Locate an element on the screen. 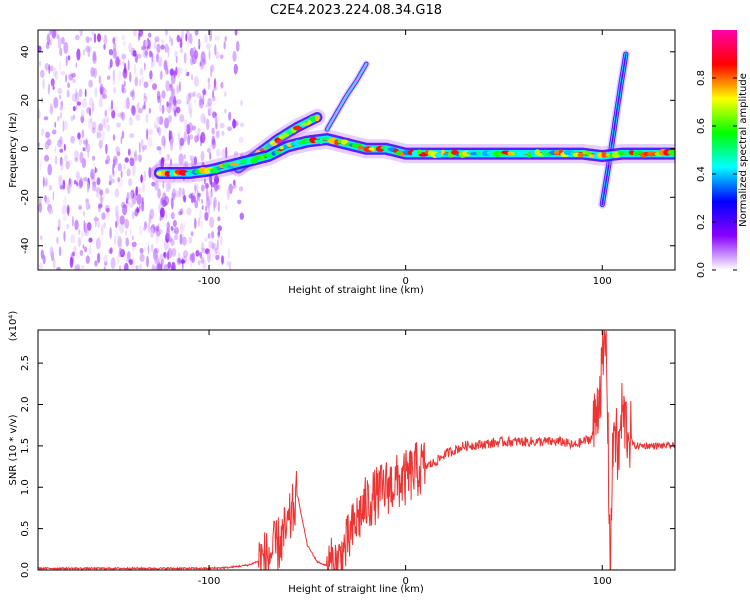  upper-branch-blob is located at coordinates (286, 135).